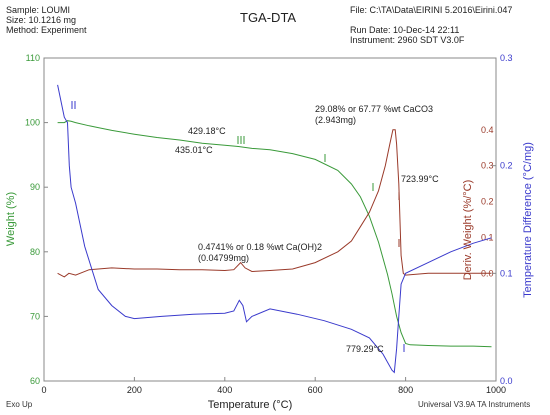 The width and height of the screenshot is (550, 415). I want to click on size-label: Size: 10.1216 mg, so click(41, 20).